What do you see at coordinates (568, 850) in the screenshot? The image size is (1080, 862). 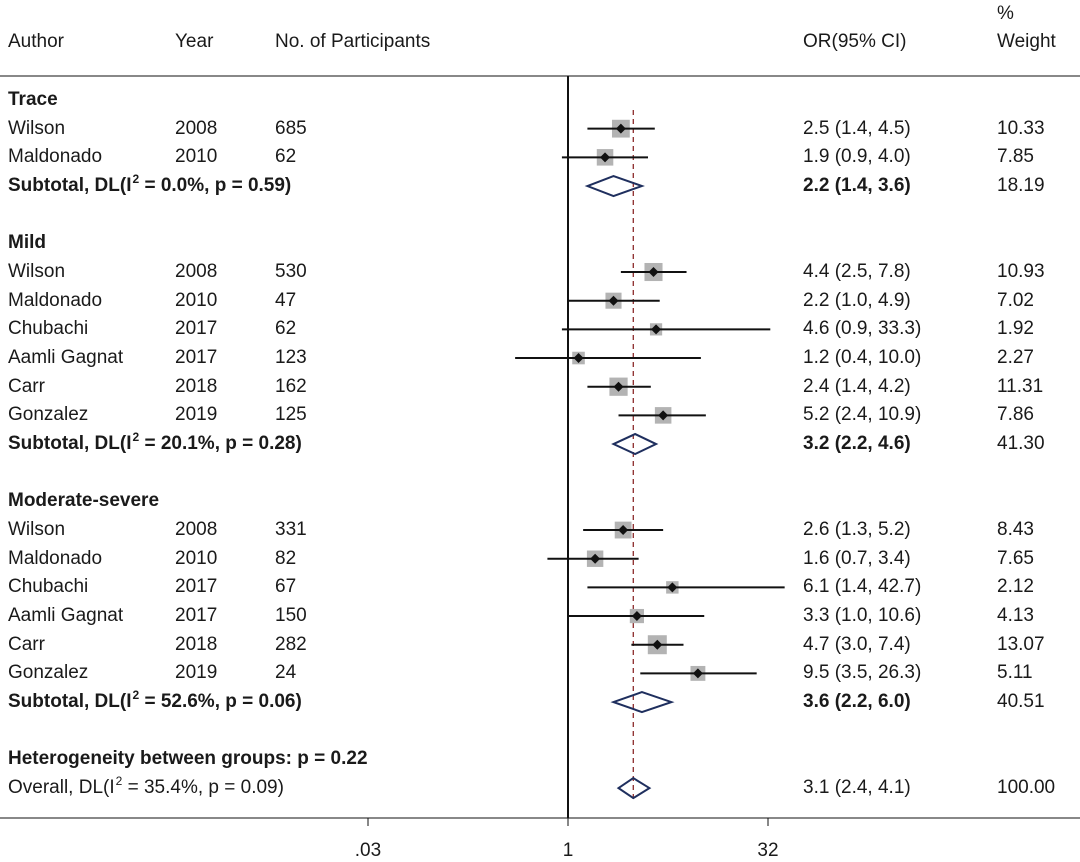 I see `x-axis-tick-label: 1` at bounding box center [568, 850].